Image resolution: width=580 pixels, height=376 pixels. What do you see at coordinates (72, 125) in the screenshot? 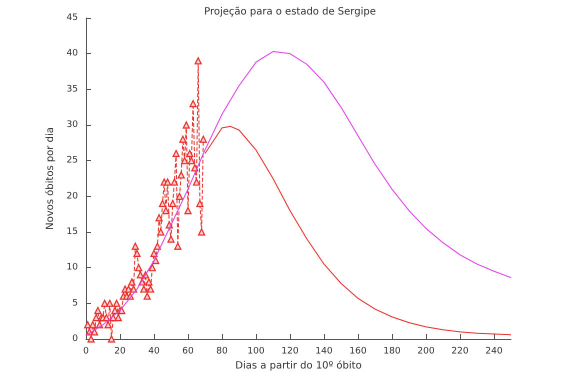
I see `y-tick-label: 30` at bounding box center [72, 125].